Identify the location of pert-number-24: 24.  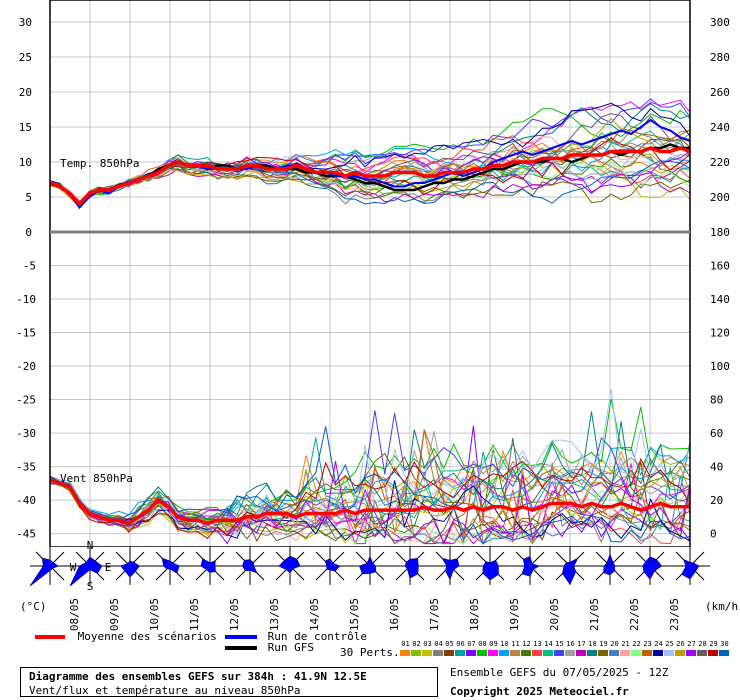
(658, 644).